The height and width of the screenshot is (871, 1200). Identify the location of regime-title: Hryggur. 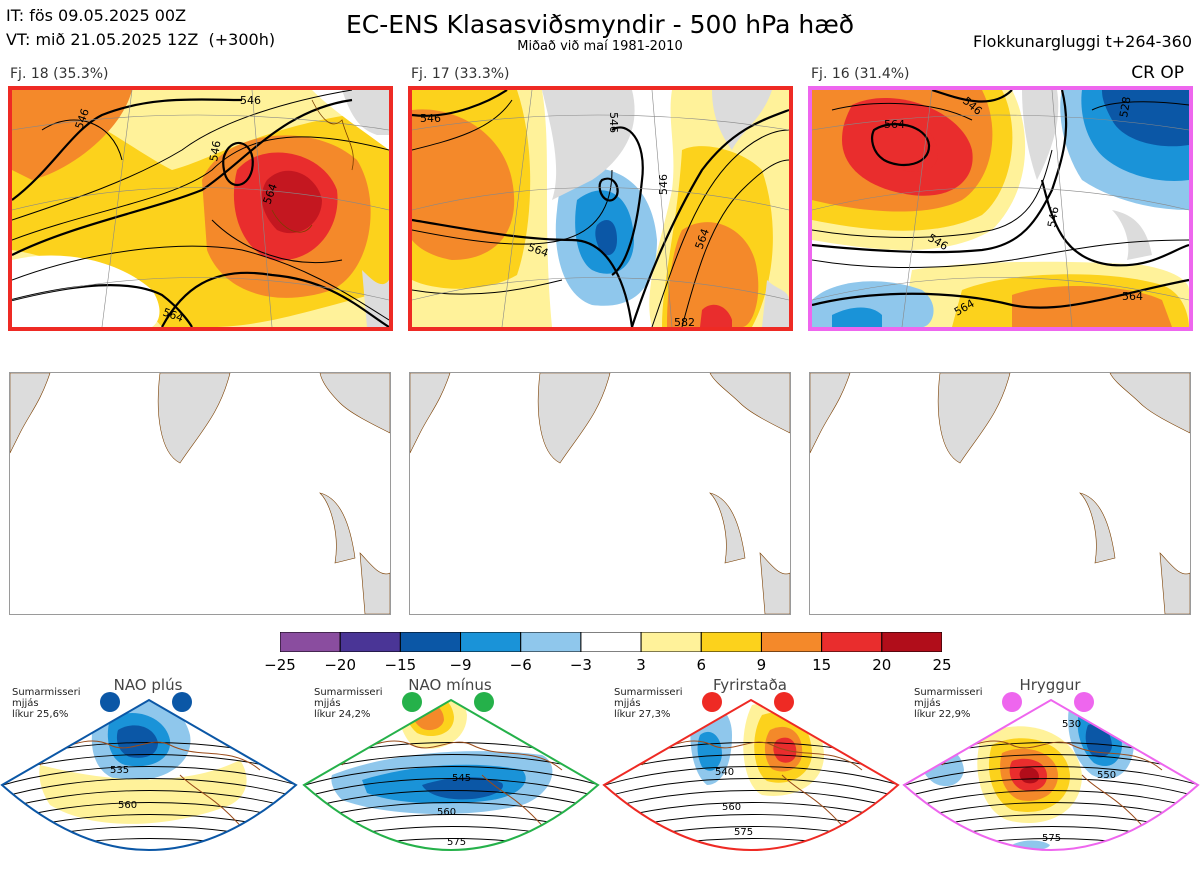
(1050, 685).